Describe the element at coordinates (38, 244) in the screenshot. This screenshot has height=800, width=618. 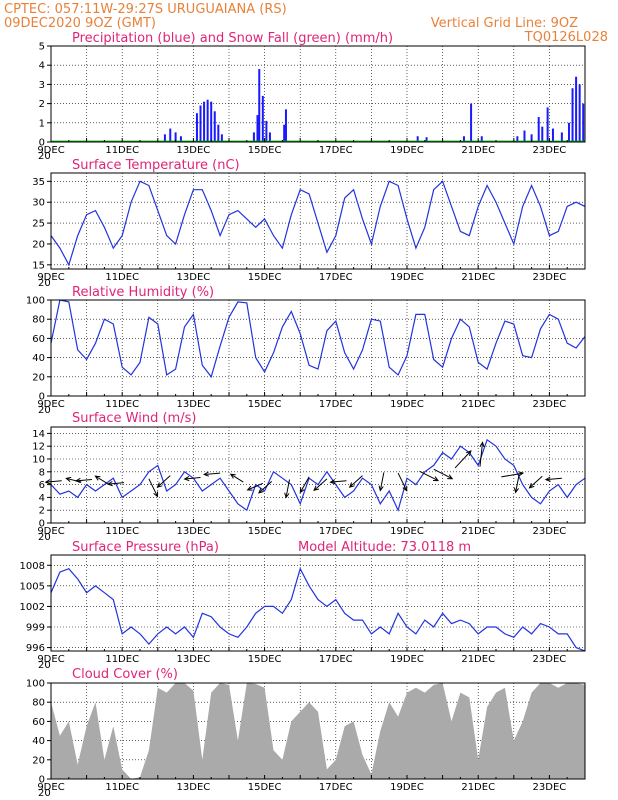
I see `y-tick-label: 20` at that location.